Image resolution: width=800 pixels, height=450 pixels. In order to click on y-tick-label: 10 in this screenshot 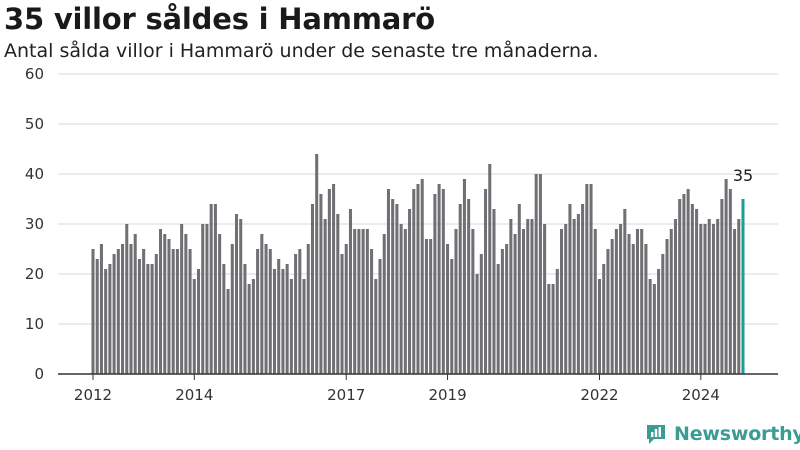, I will do `click(34, 324)`.